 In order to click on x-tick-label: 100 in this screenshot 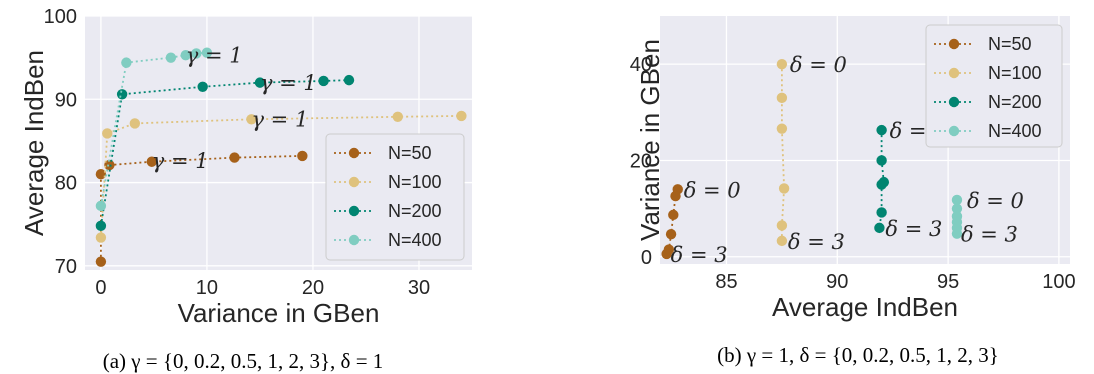, I will do `click(1058, 282)`.